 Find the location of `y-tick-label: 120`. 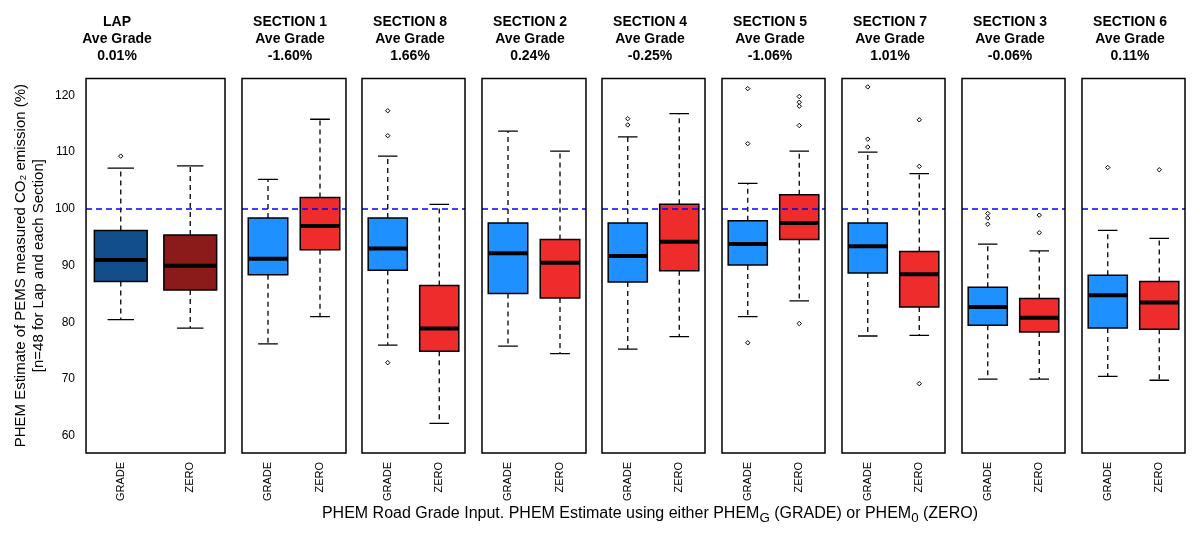

y-tick-label: 120 is located at coordinates (65, 94).